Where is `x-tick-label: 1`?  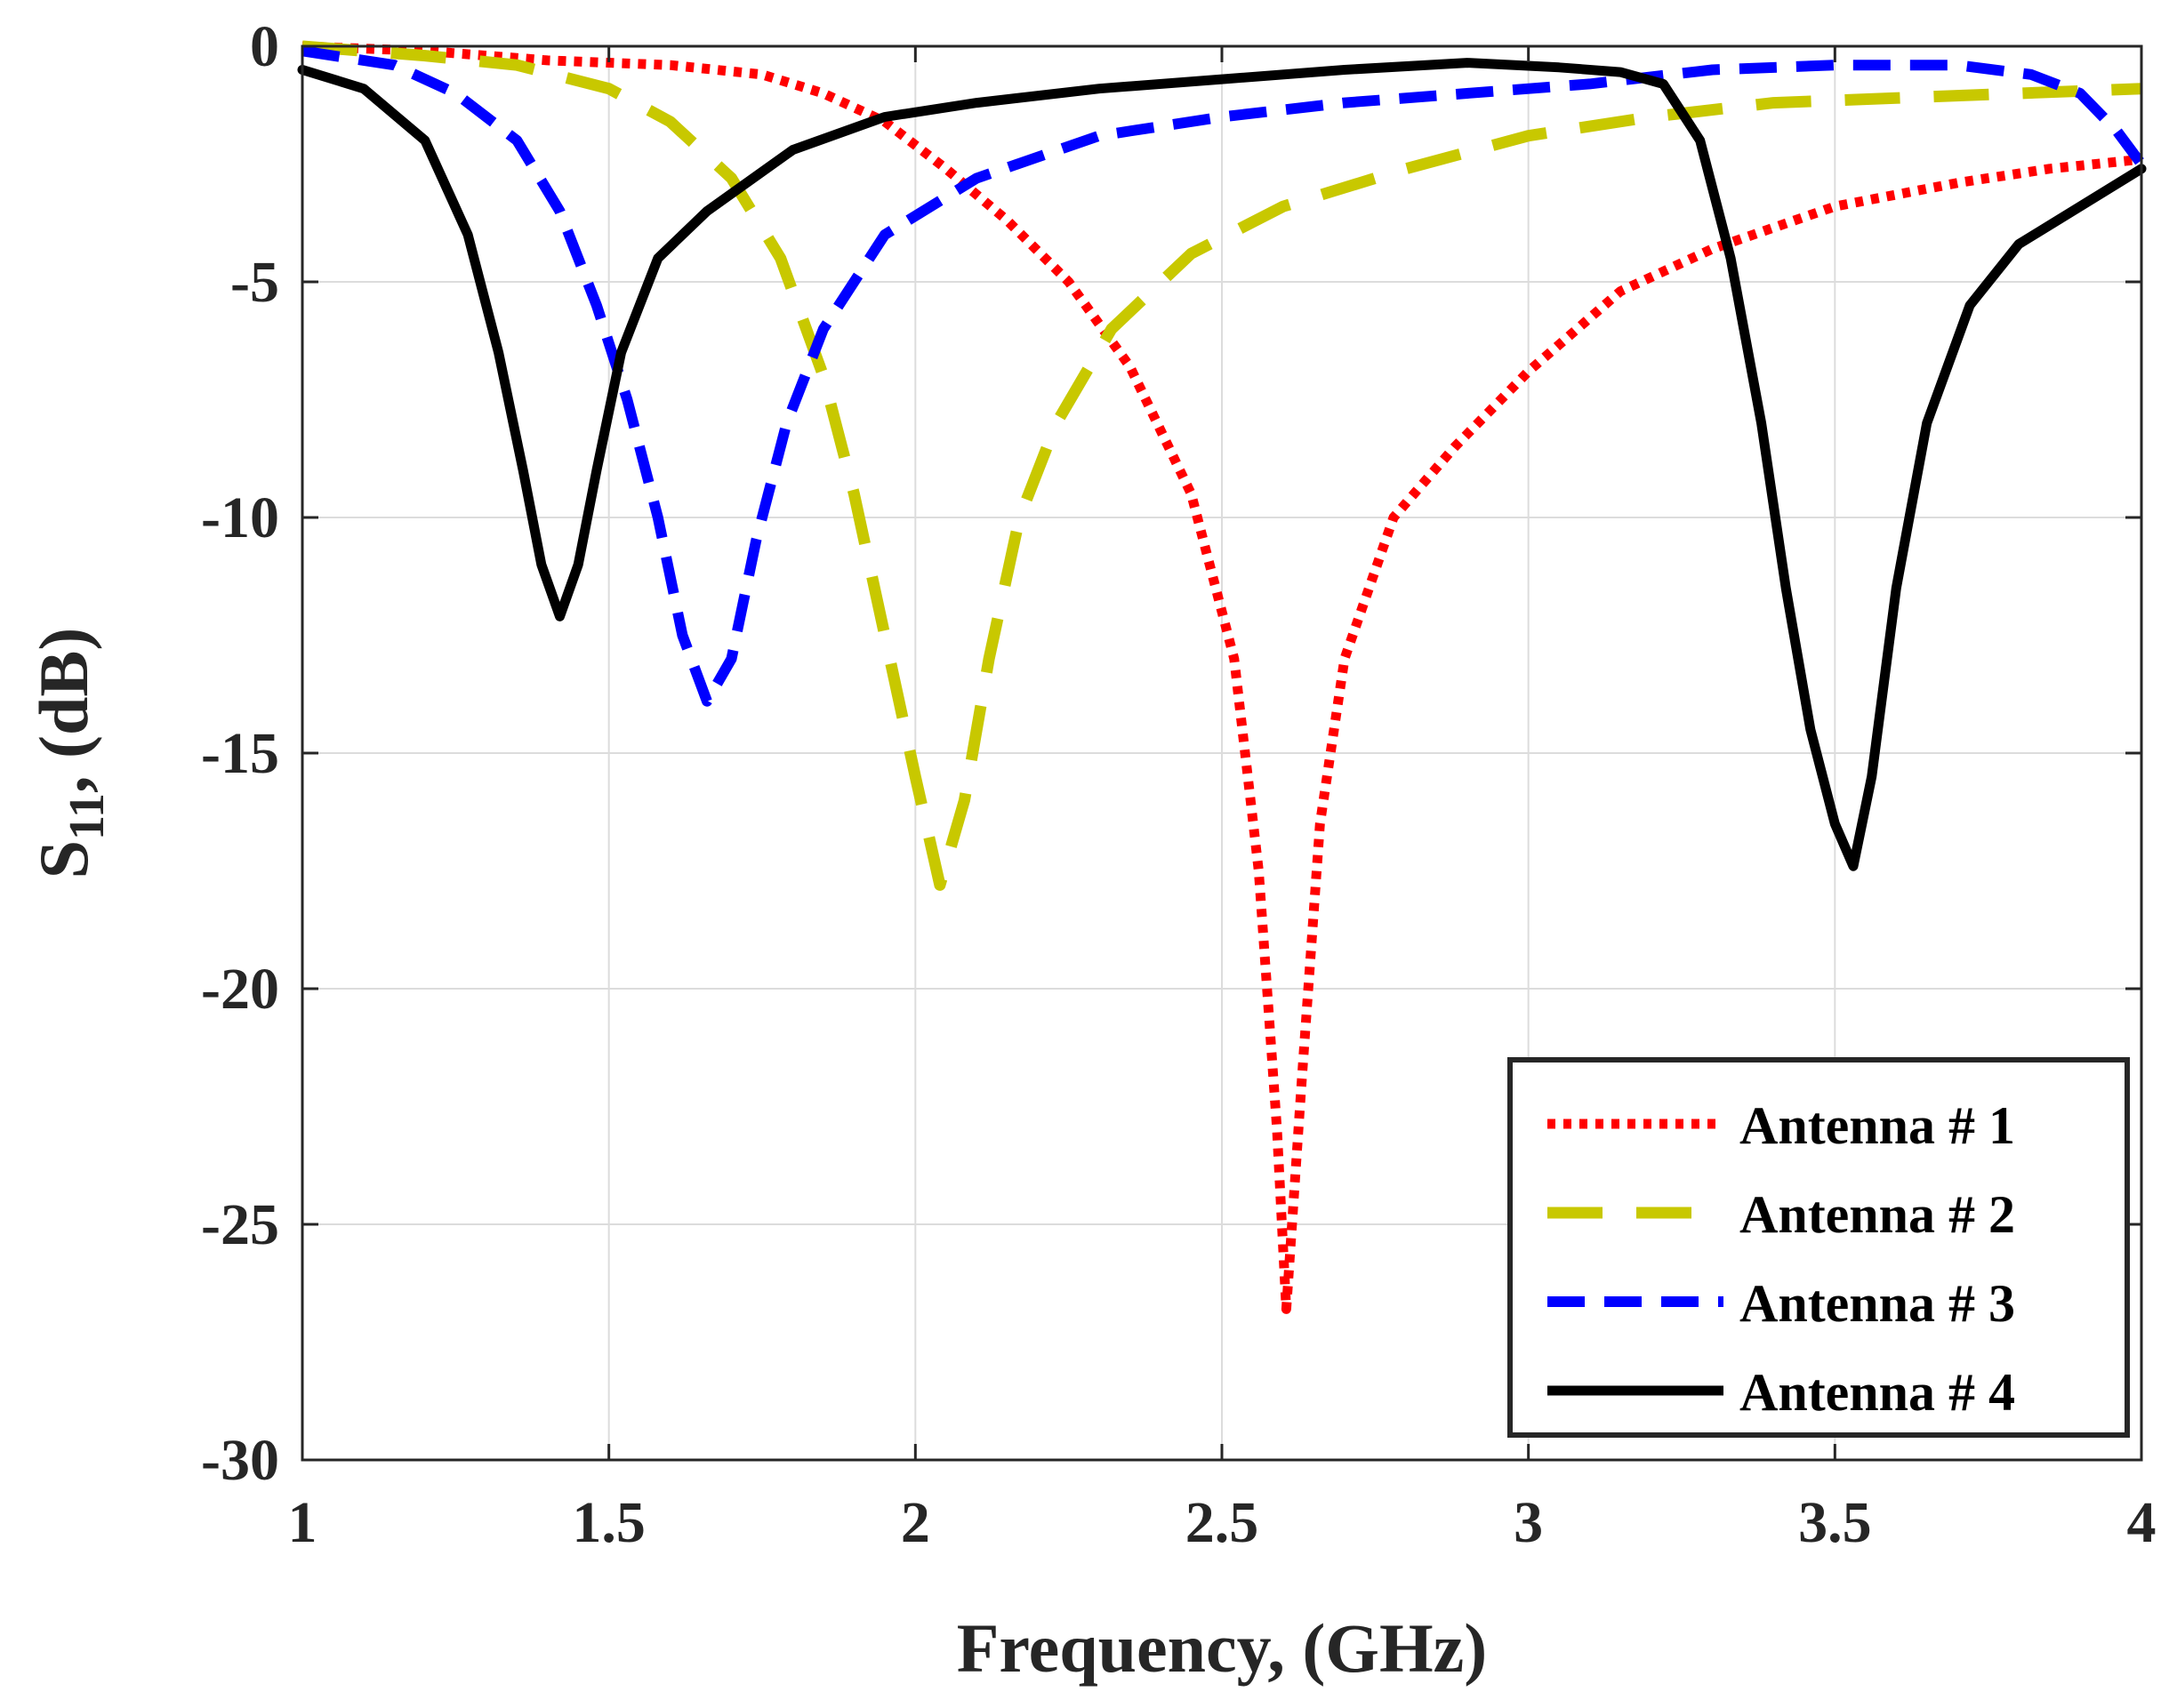 x-tick-label: 1 is located at coordinates (302, 1522).